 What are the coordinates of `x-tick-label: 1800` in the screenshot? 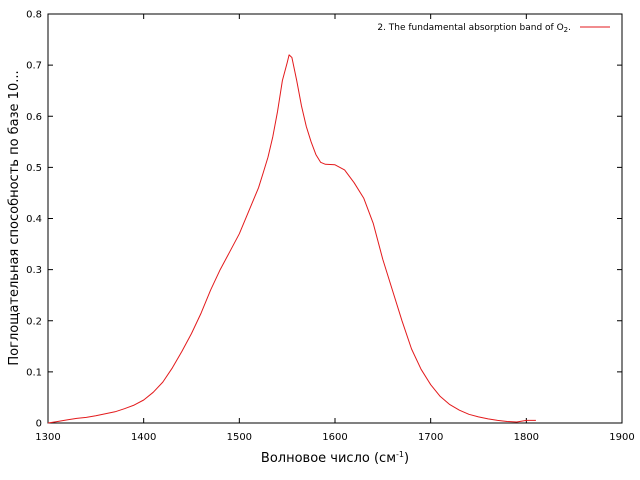 It's located at (526, 437).